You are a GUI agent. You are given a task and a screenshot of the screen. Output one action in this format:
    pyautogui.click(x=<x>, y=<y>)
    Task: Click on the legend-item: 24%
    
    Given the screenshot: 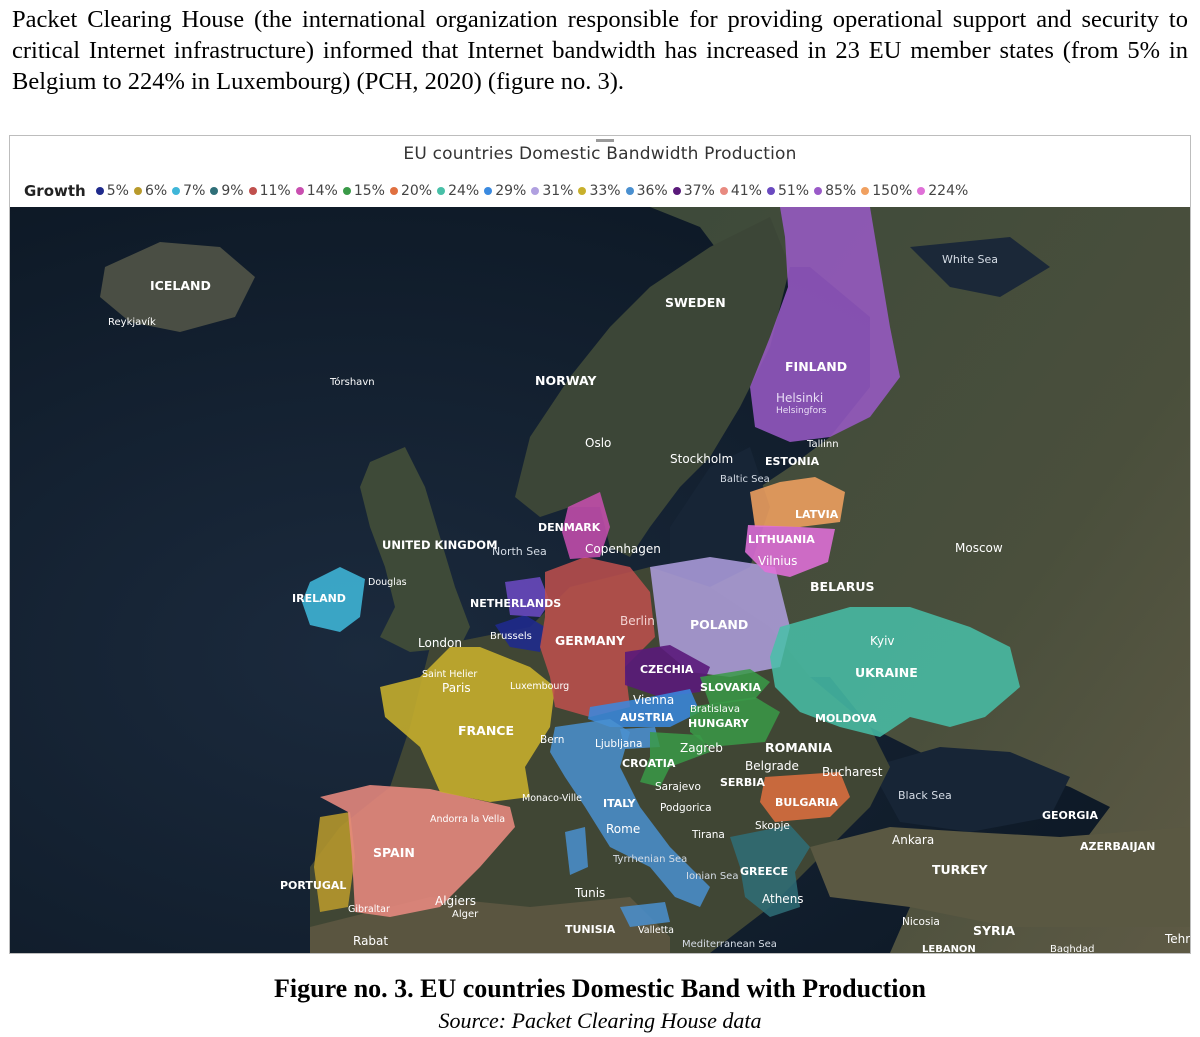 What is the action you would take?
    pyautogui.click(x=458, y=191)
    